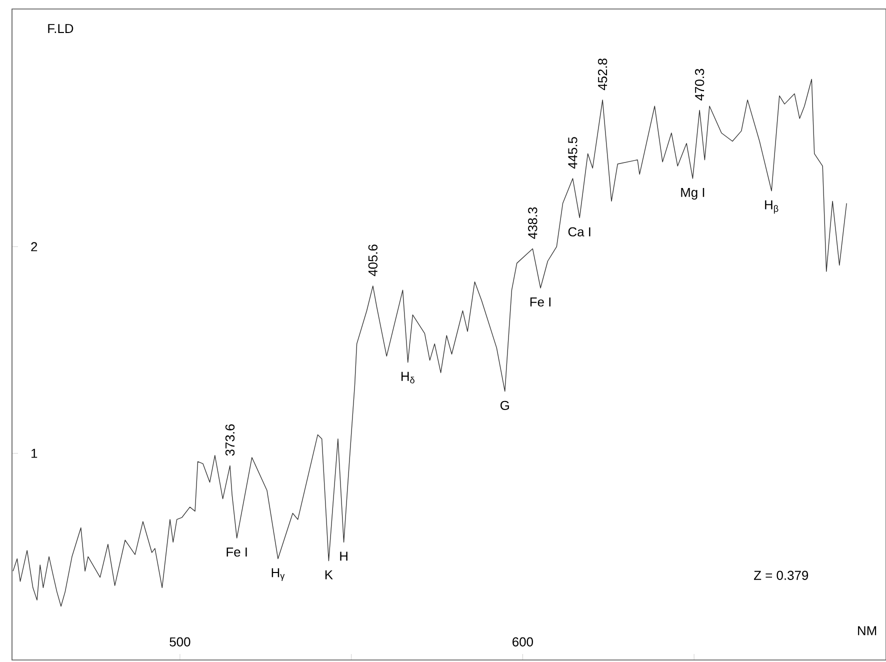  I want to click on annotation: G, so click(504, 405).